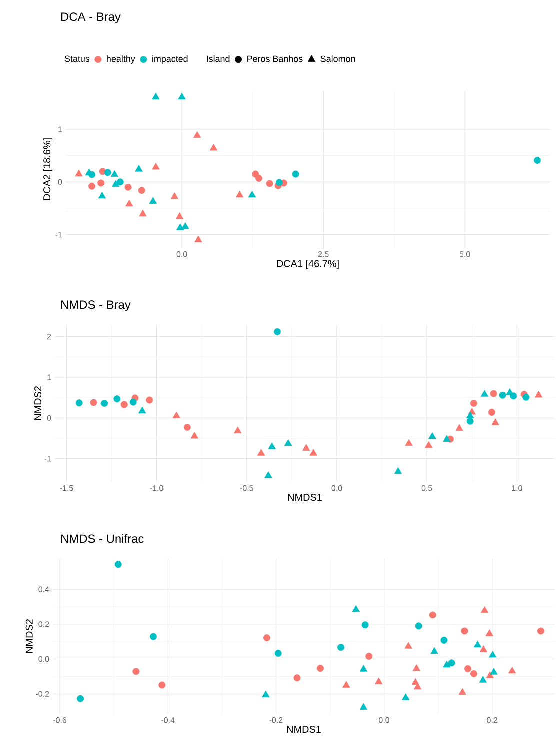 This screenshot has width=557, height=749. What do you see at coordinates (170, 60) in the screenshot?
I see `legend-label: impacted` at bounding box center [170, 60].